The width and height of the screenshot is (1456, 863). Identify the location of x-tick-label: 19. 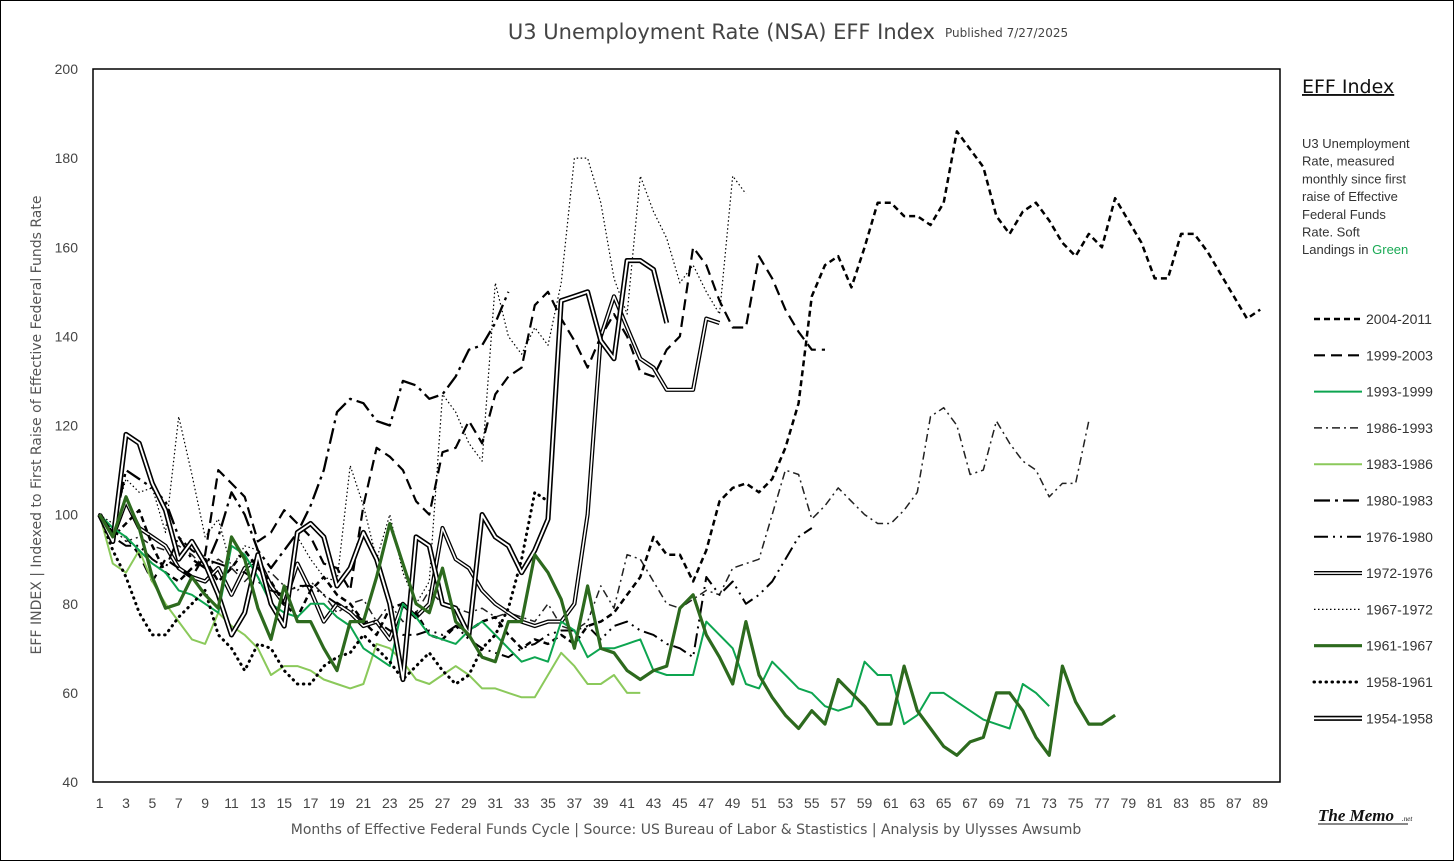
(337, 803).